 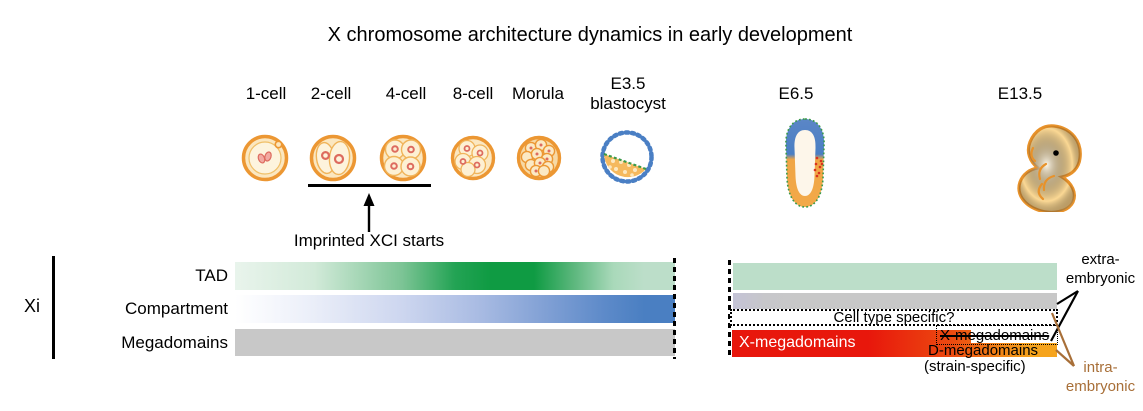 What do you see at coordinates (805, 163) in the screenshot?
I see `e65-embryo-icon` at bounding box center [805, 163].